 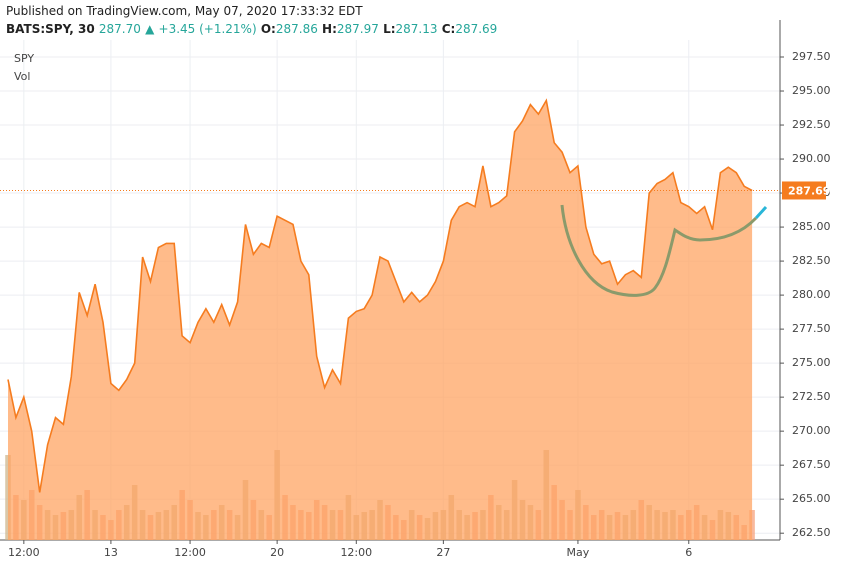 What do you see at coordinates (119, 29) in the screenshot?
I see `price: 287.70` at bounding box center [119, 29].